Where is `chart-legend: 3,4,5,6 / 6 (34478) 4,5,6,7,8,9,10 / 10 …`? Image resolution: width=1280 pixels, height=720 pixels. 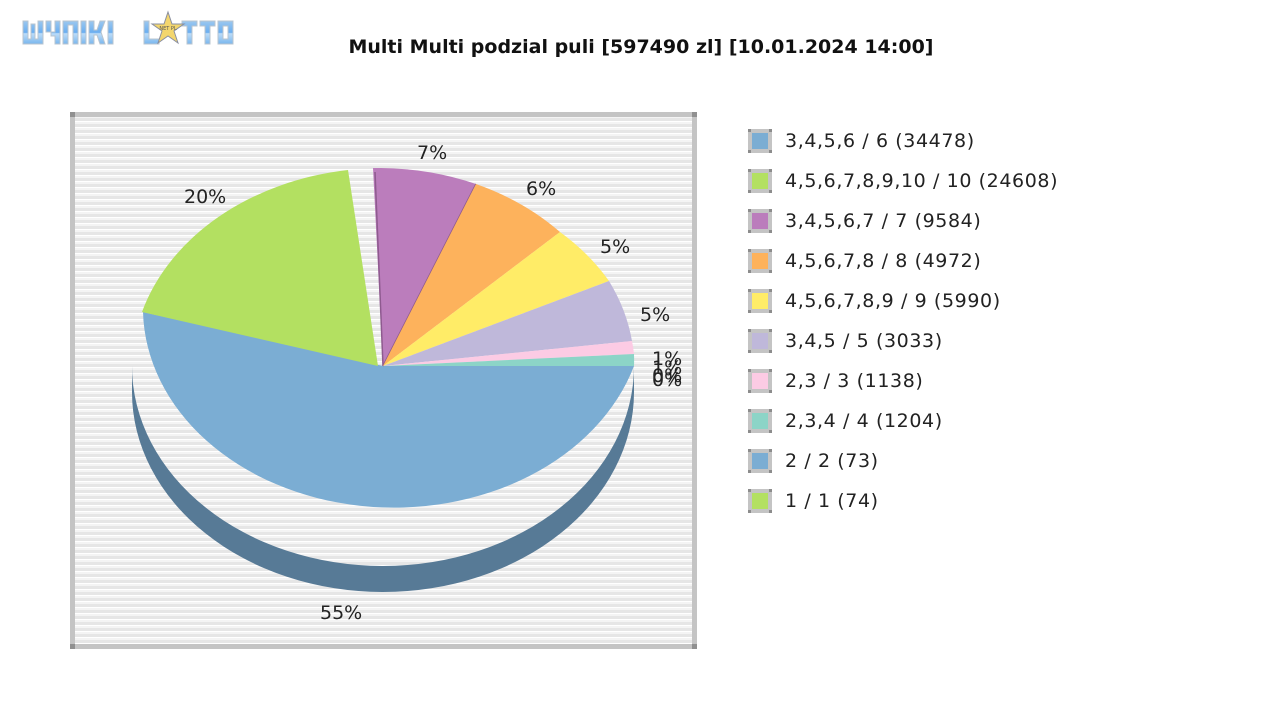
chart-legend: 3,4,5,6 / 6 (34478) 4,5,6,7,8,9,10 / 10 … is located at coordinates (903, 321).